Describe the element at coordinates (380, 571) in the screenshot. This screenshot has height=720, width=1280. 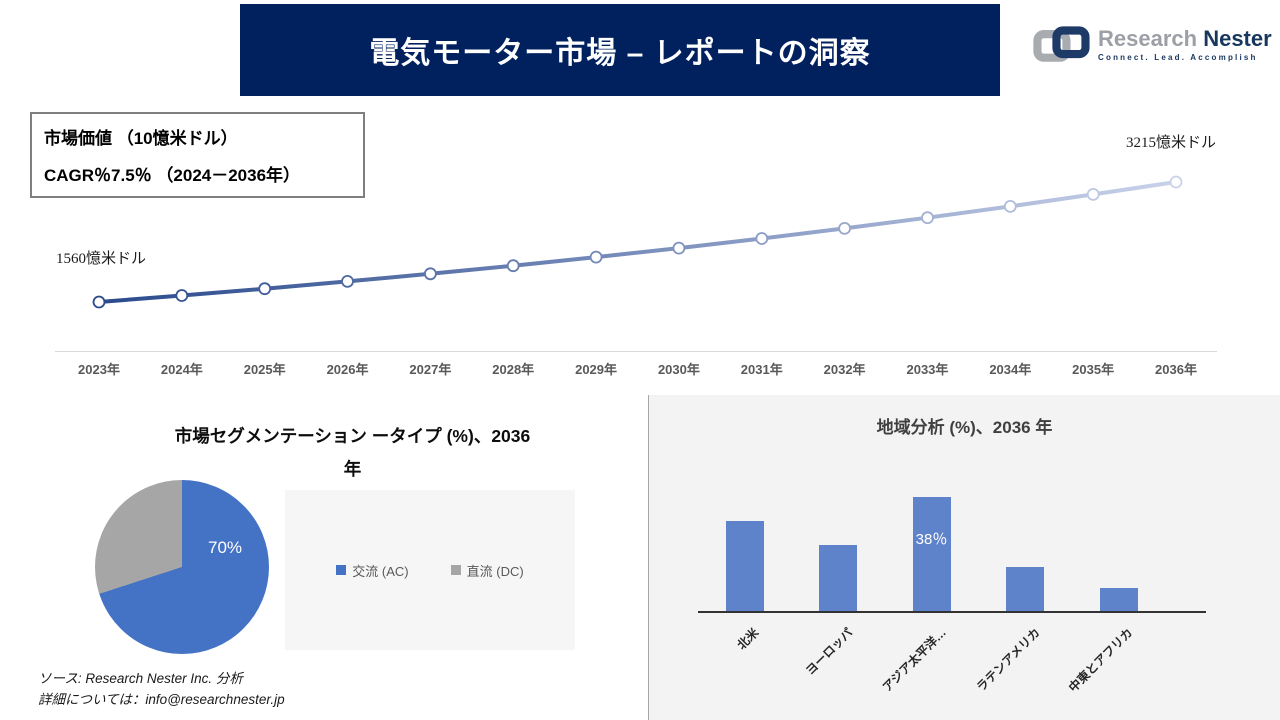
I see `legend-label-ac: 交流 (AC)` at that location.